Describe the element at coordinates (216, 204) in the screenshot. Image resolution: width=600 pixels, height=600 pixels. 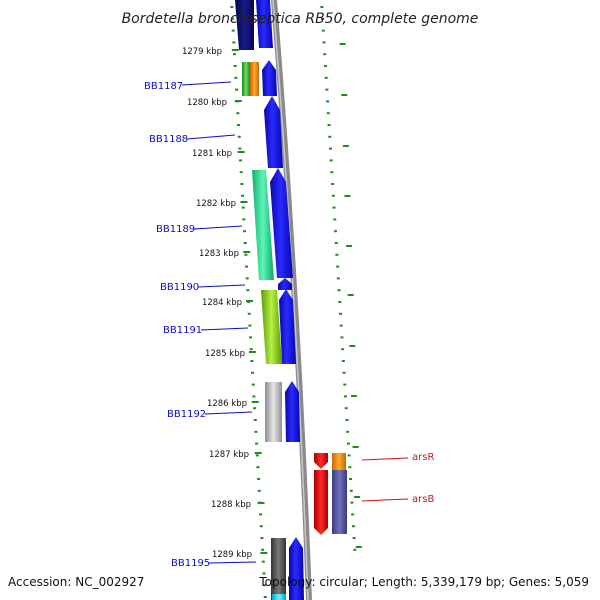
I see `tick-label: 1282 kbp` at that location.